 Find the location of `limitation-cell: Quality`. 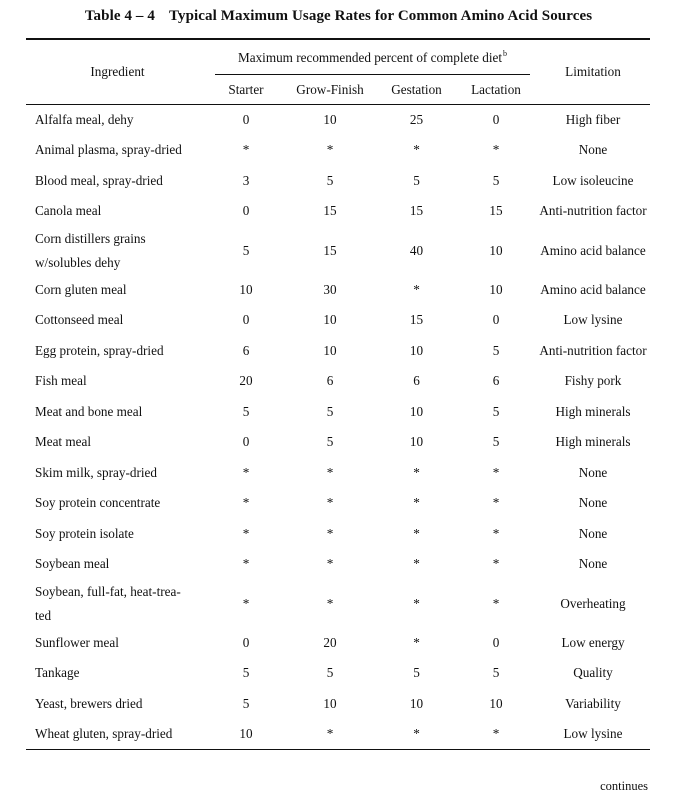

limitation-cell: Quality is located at coordinates (593, 673).